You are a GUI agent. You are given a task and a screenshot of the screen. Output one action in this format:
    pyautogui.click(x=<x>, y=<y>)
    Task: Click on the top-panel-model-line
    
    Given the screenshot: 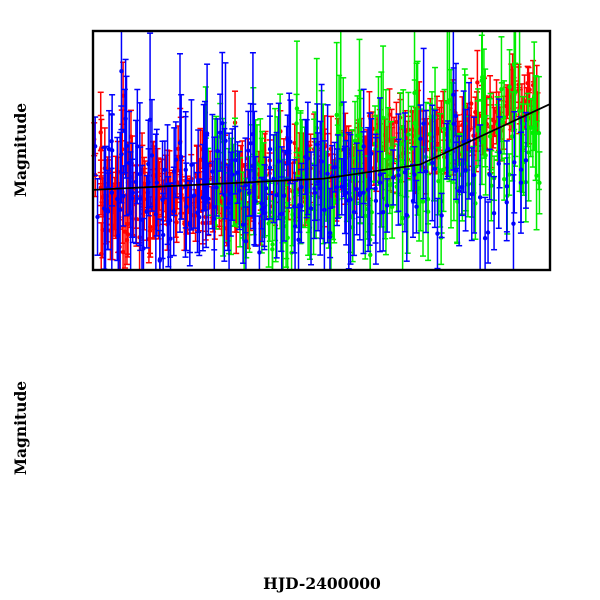 What is the action you would take?
    pyautogui.click(x=321, y=147)
    